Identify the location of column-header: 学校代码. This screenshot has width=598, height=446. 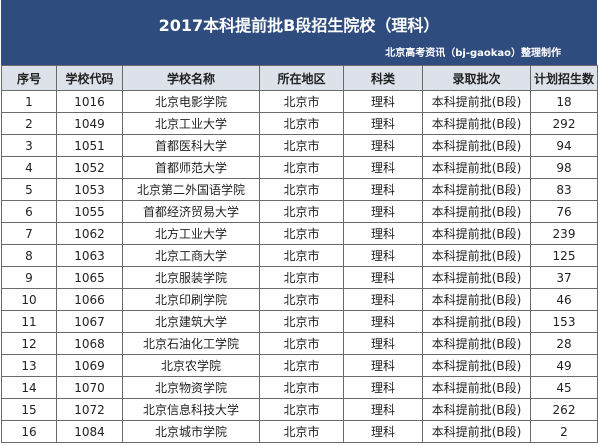
(89, 78).